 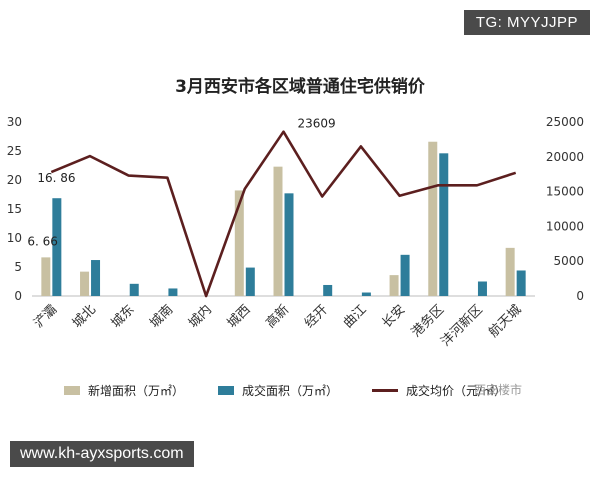 I want to click on x-axis-tick-label: 沣河新区, so click(x=462, y=326).